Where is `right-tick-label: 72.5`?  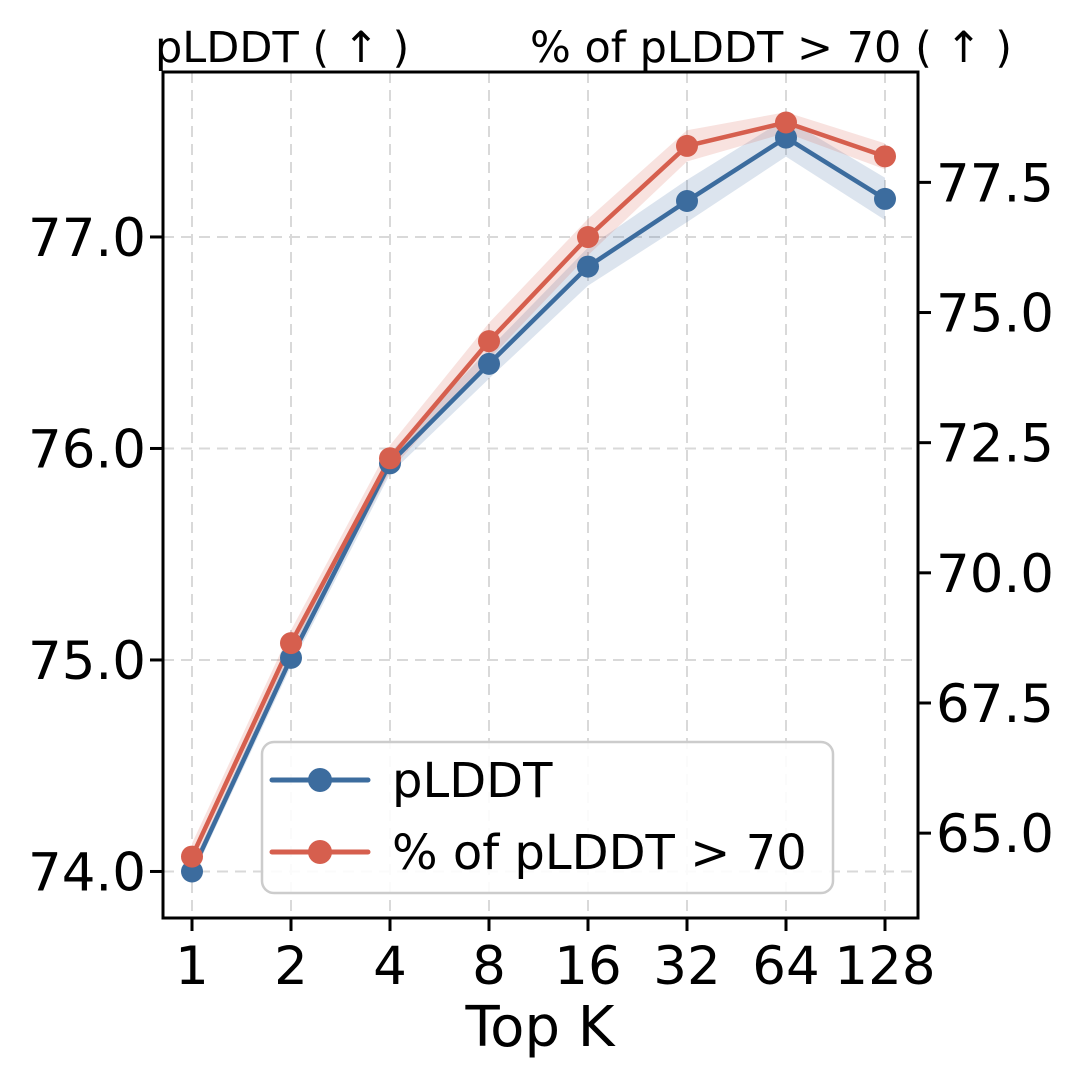 right-tick-label: 72.5 is located at coordinates (995, 444).